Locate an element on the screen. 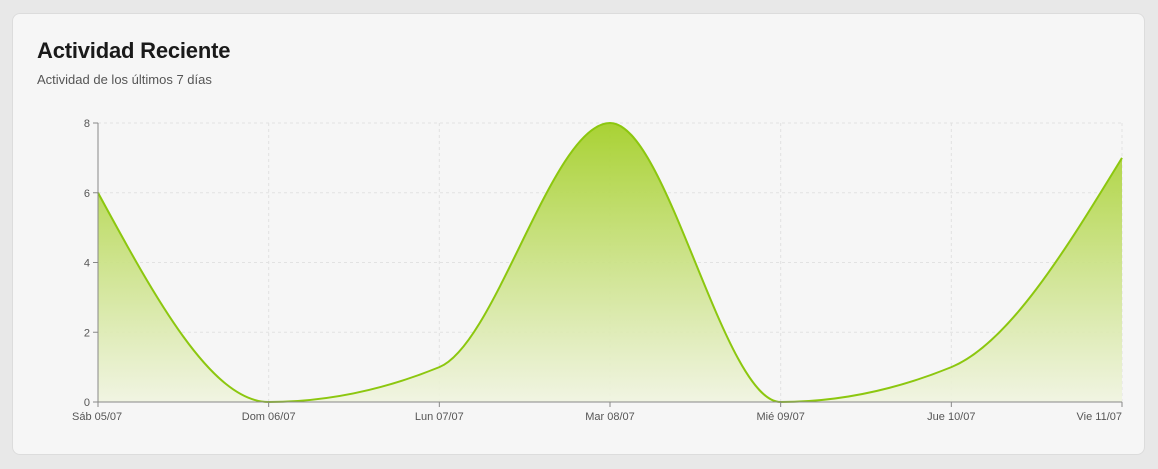 This screenshot has height=469, width=1158. x-tick-label: Dom 06/07 is located at coordinates (269, 417).